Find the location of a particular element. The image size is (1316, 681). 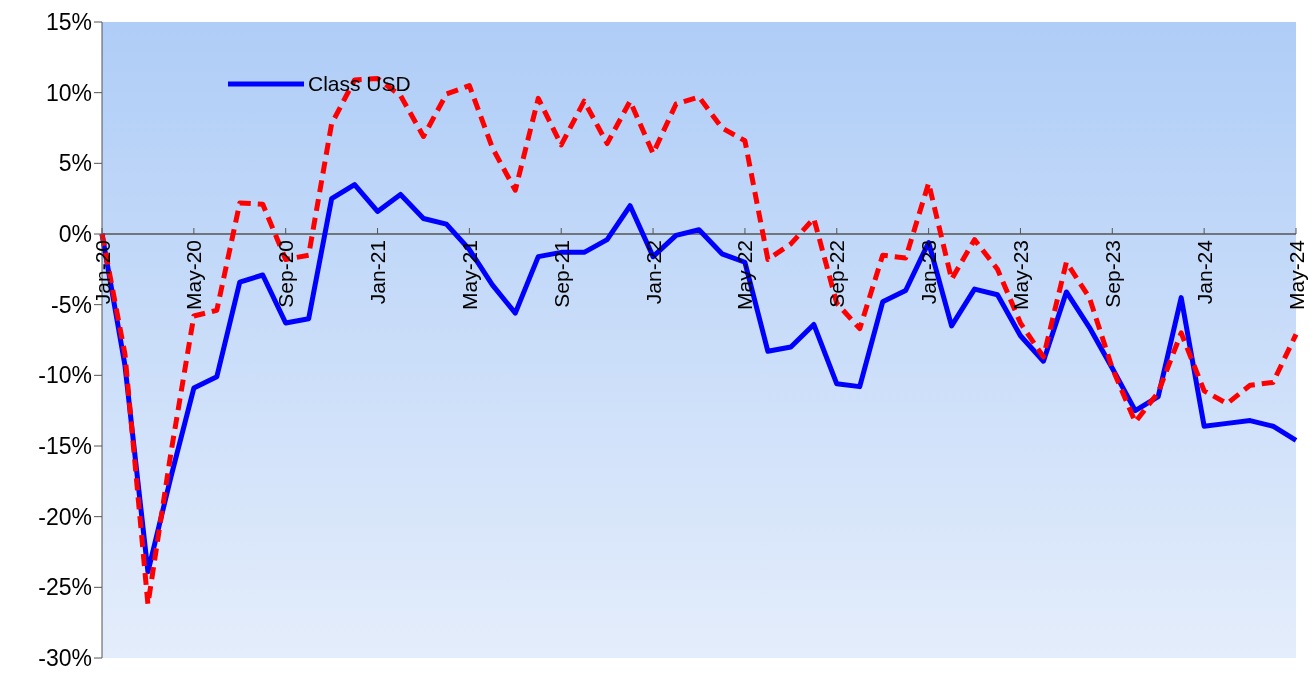

x-tick-label: Jan-22 is located at coordinates (653, 272).